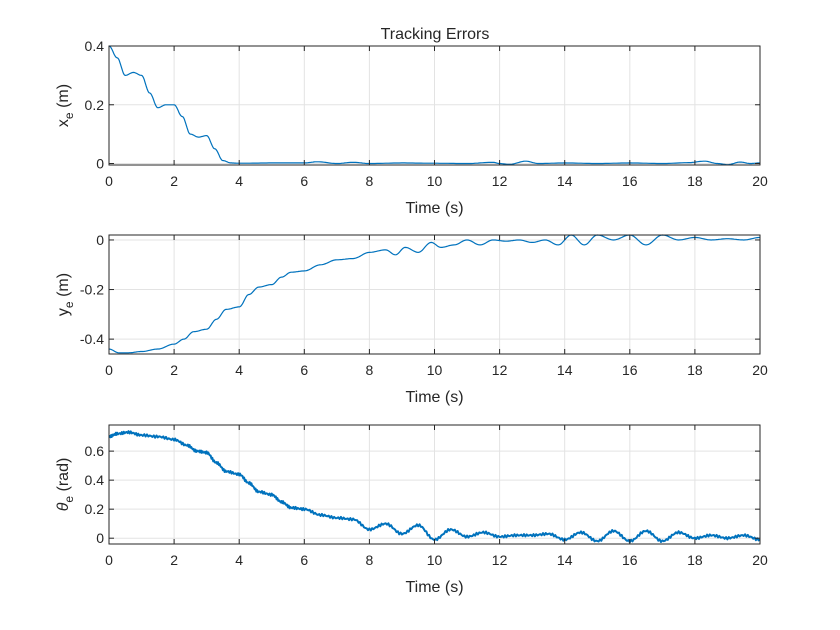 Image resolution: width=840 pixels, height=630 pixels. I want to click on y-tick-label: 0.6, so click(95, 451).